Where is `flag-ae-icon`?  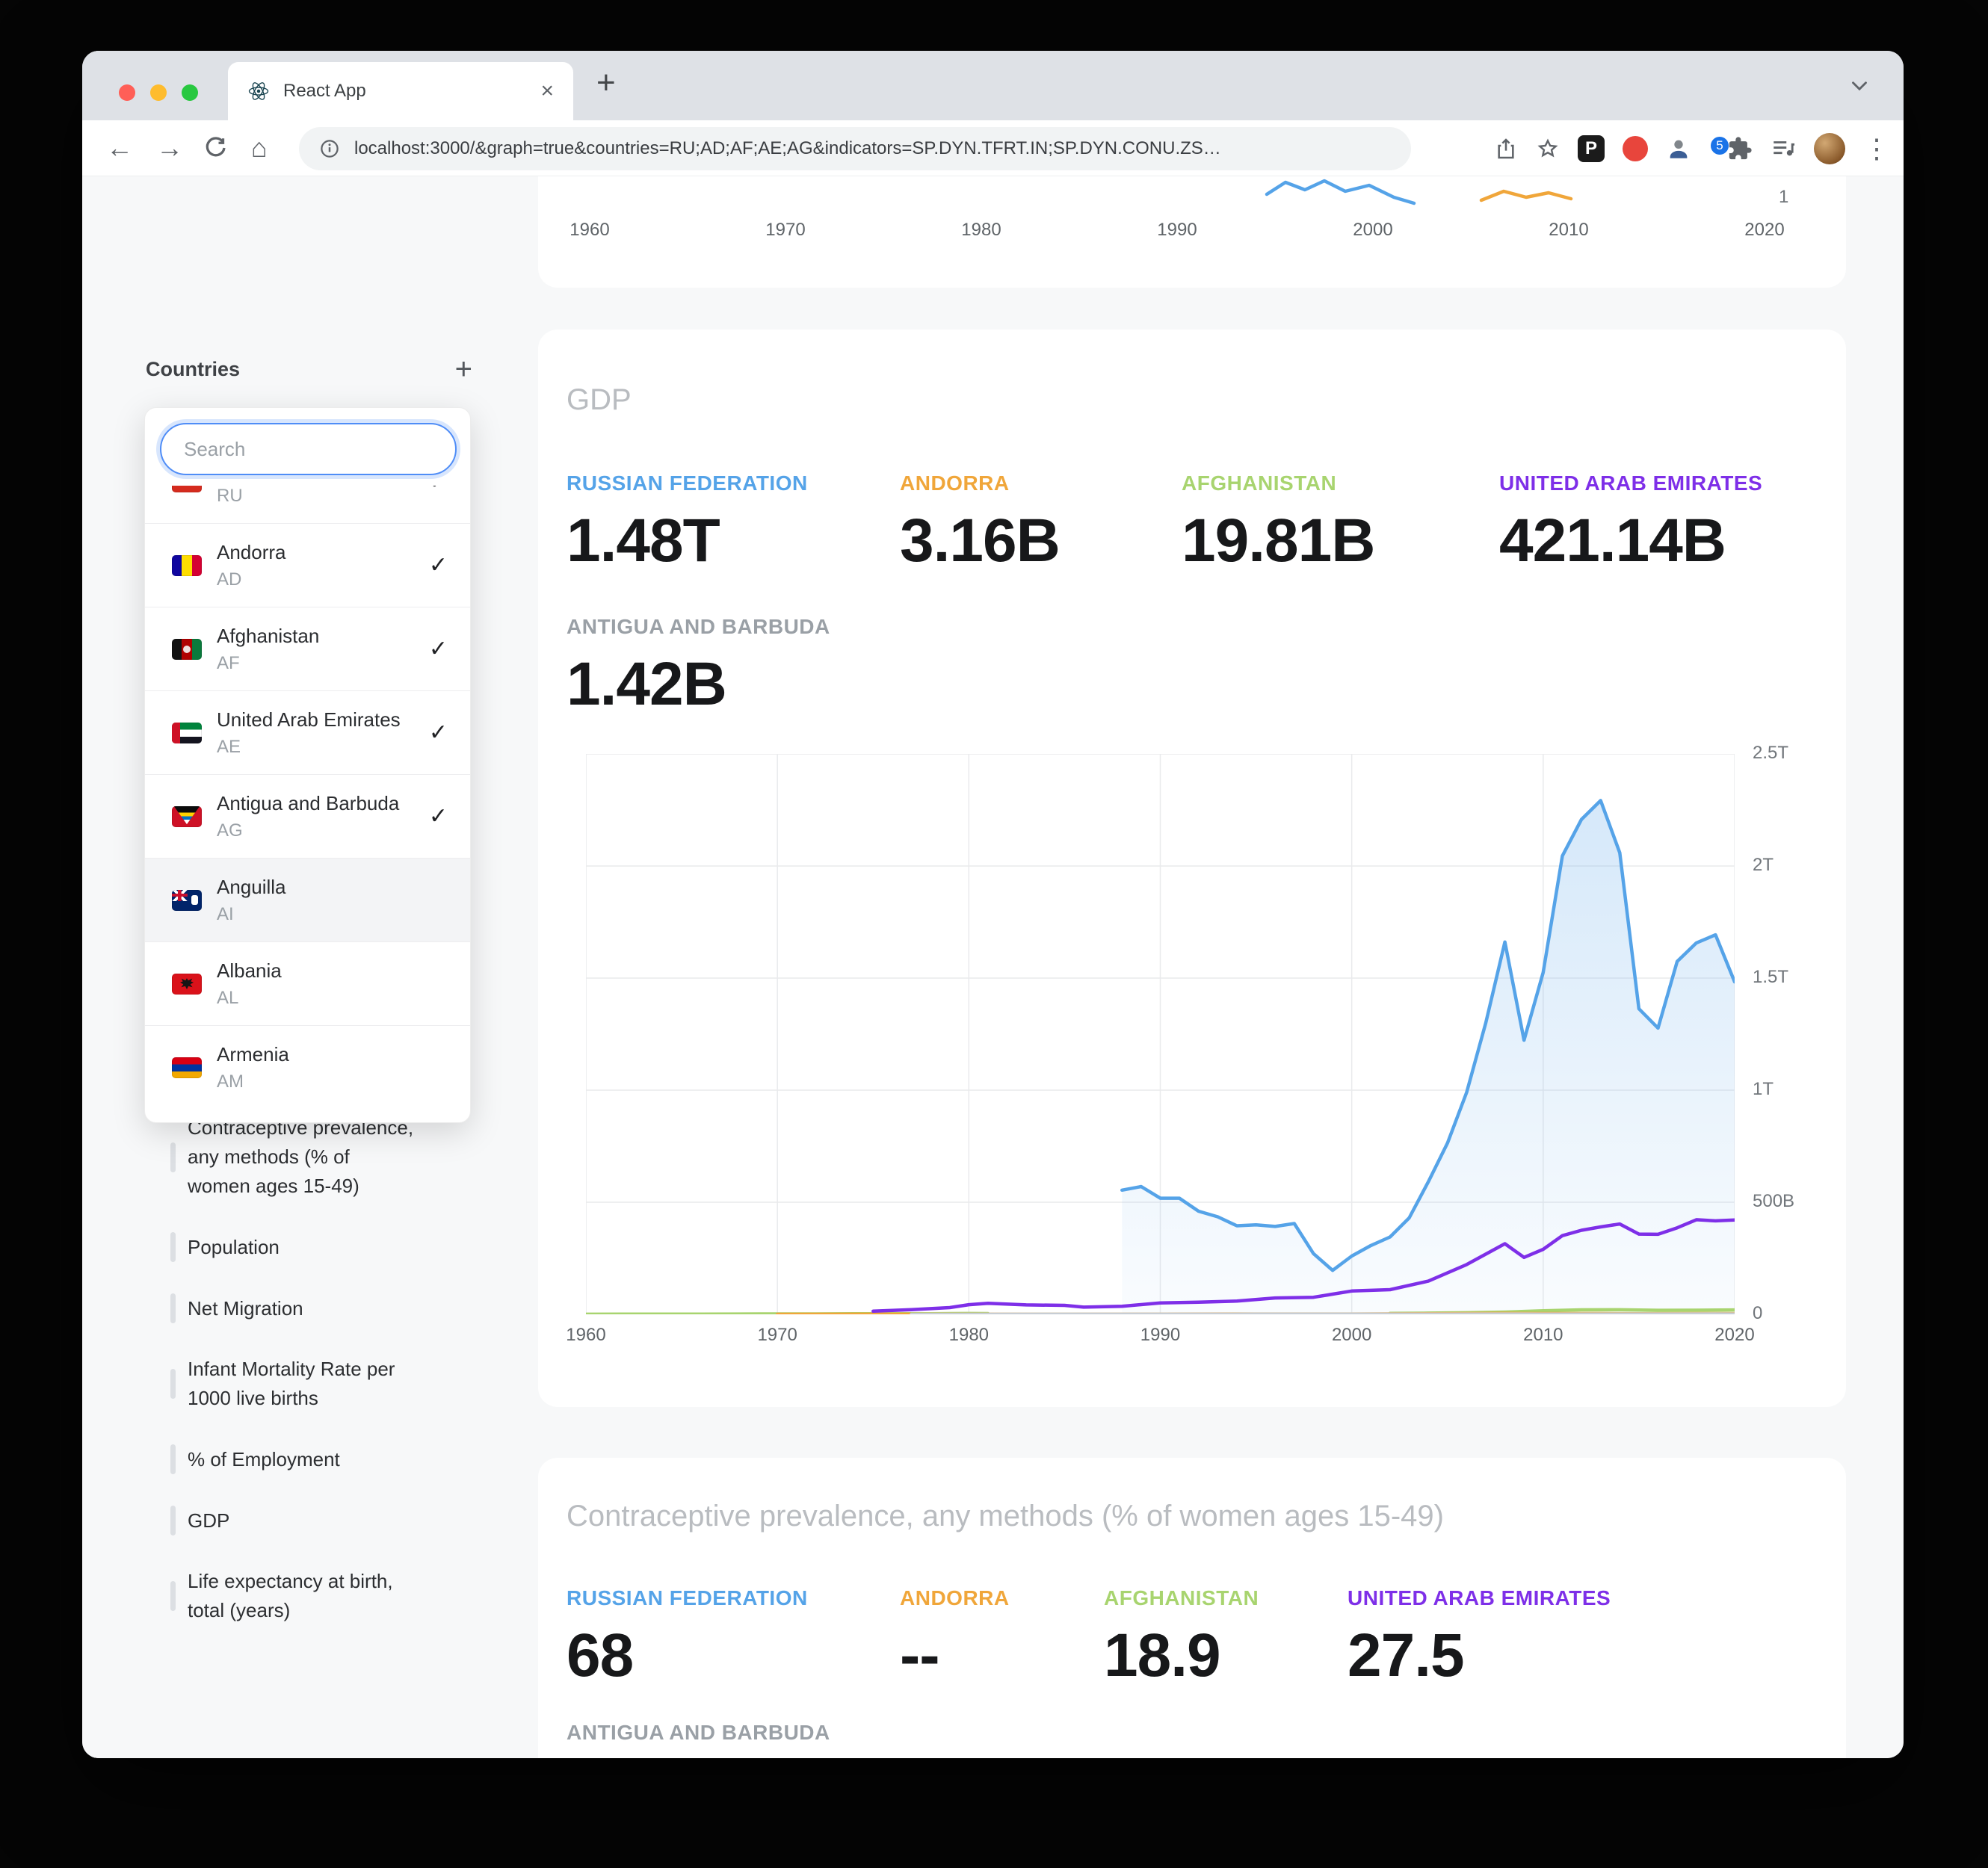
flag-ae-icon is located at coordinates (187, 732).